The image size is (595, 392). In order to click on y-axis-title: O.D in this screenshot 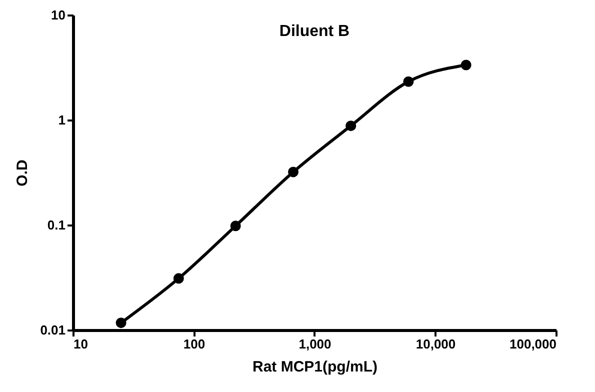, I will do `click(23, 173)`.